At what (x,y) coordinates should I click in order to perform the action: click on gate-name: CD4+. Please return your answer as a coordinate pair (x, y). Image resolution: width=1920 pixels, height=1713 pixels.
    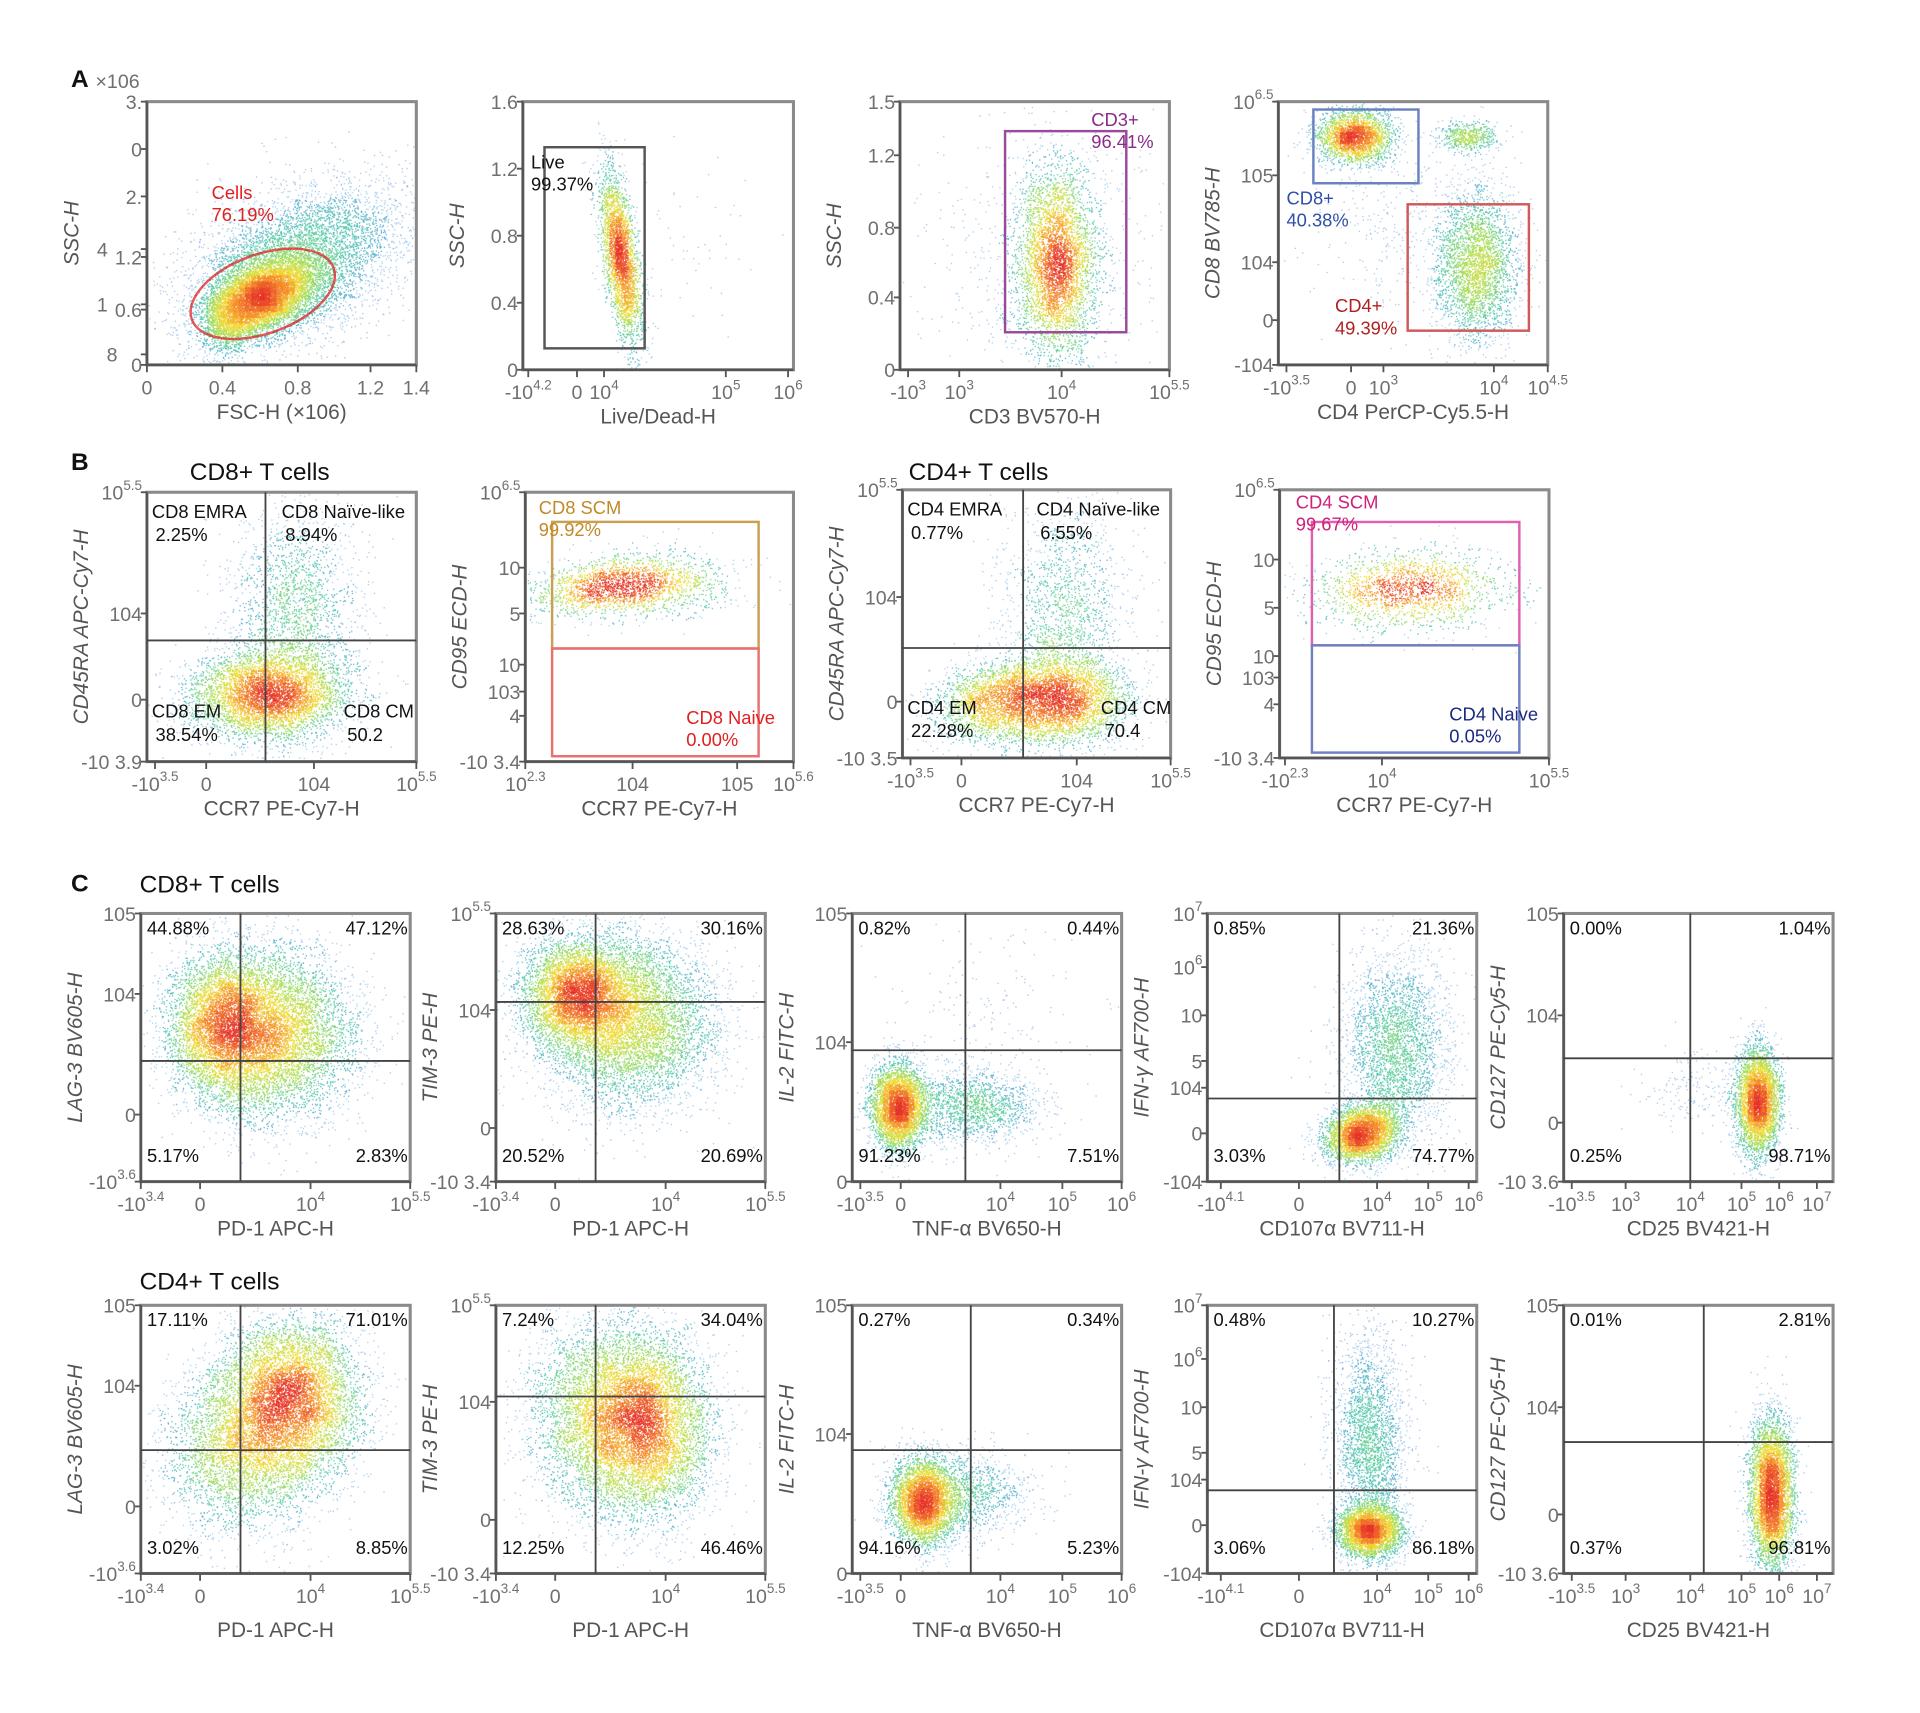
    Looking at the image, I should click on (1358, 305).